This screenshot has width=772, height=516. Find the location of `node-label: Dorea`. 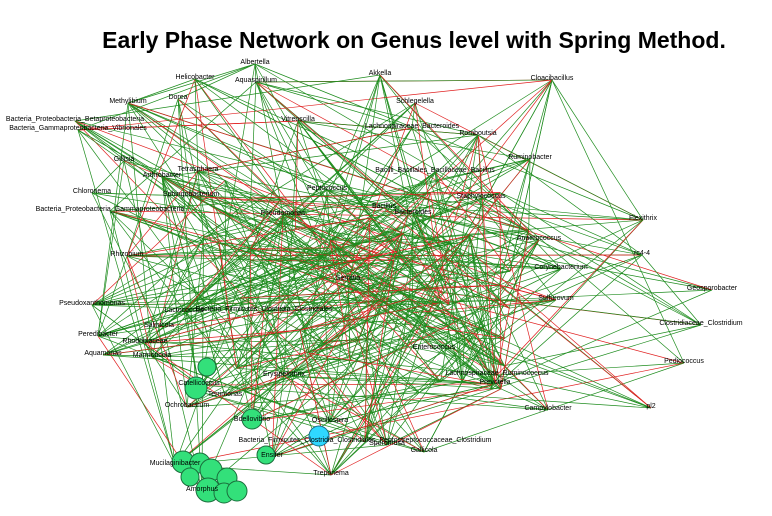

node-label: Dorea is located at coordinates (177, 97).